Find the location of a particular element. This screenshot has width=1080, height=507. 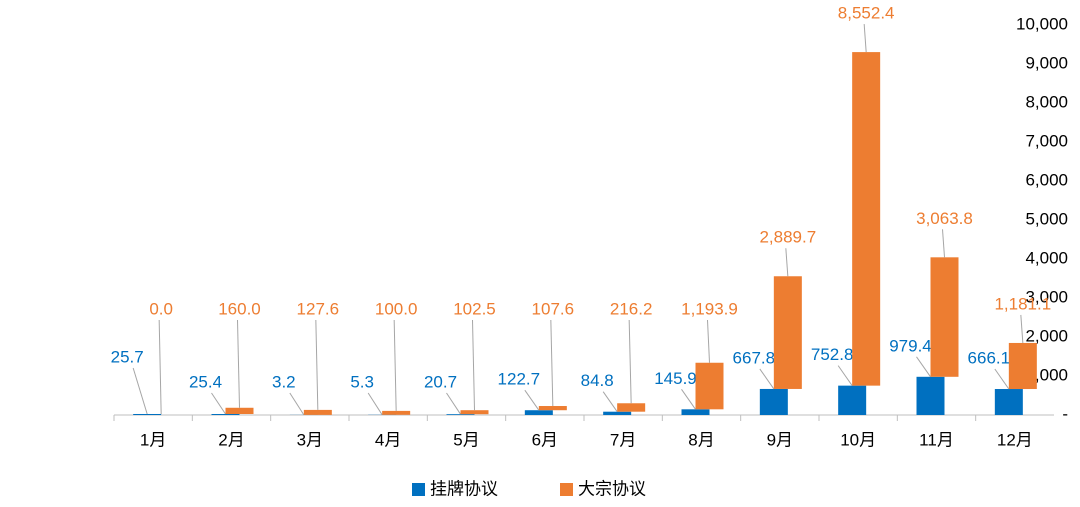

data-label: 122.7 is located at coordinates (519, 379).